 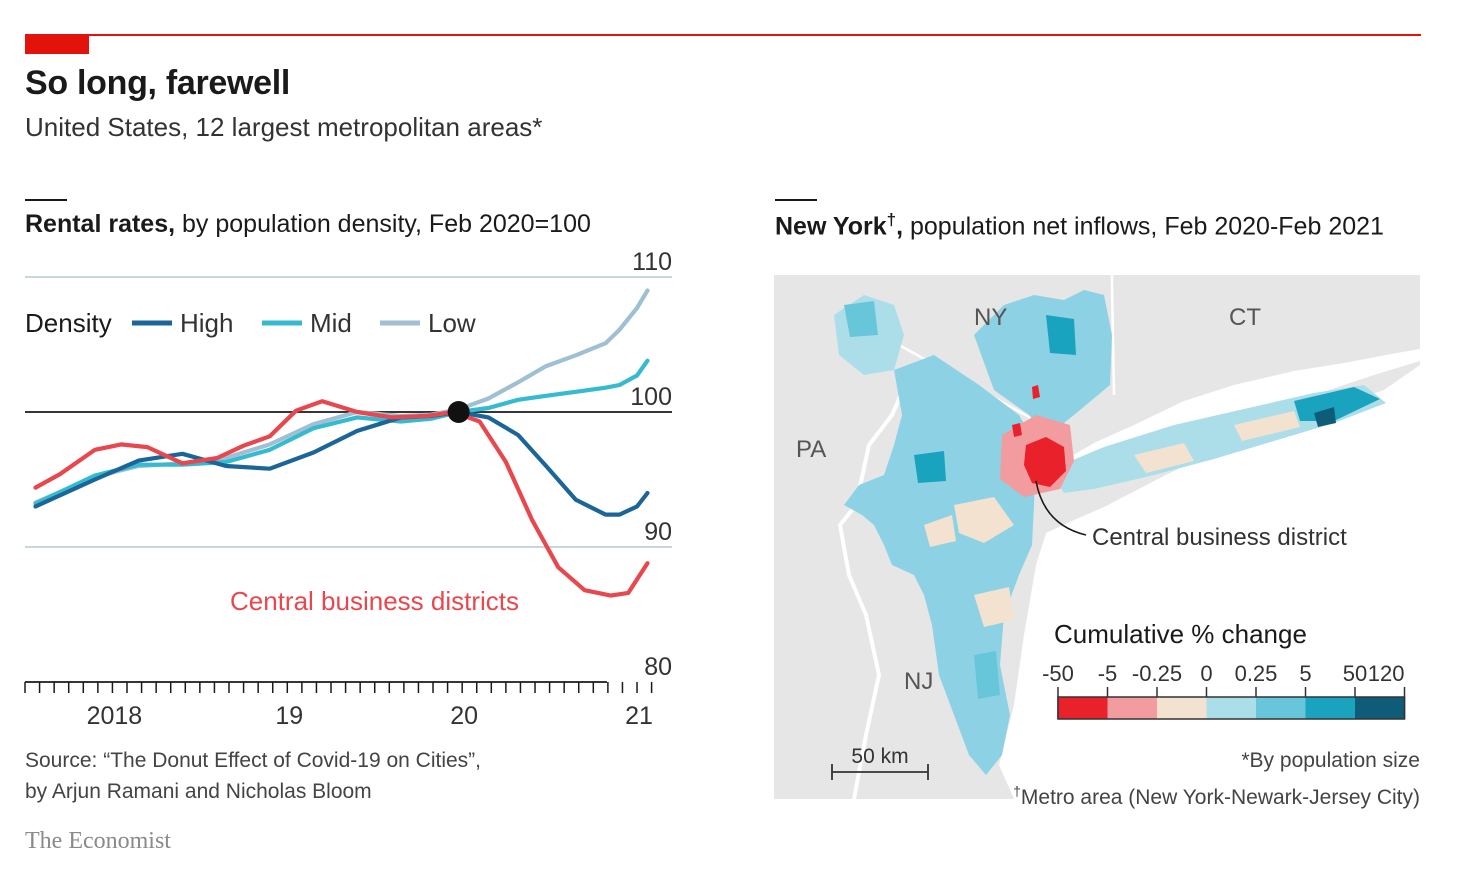 What do you see at coordinates (1157, 673) in the screenshot?
I see `legend-tick-label-2: -0.25` at bounding box center [1157, 673].